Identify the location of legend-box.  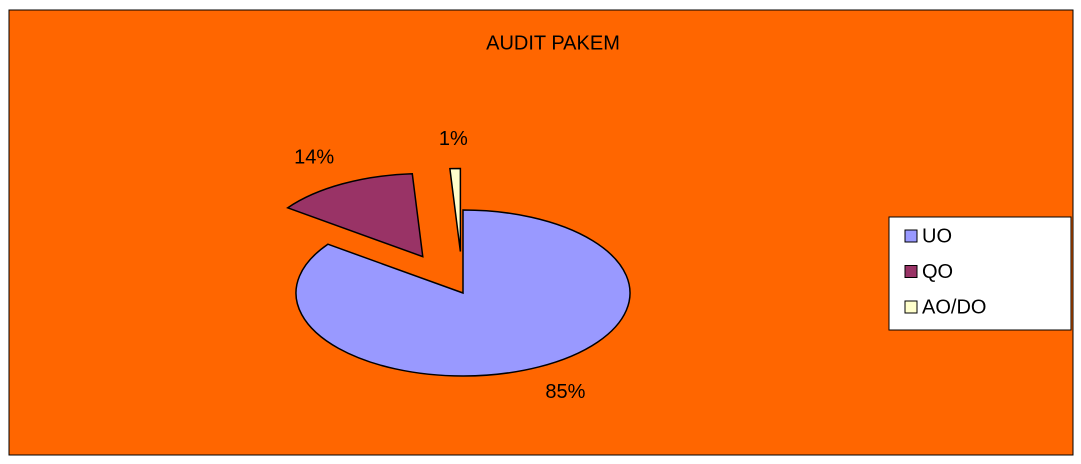
(980, 273).